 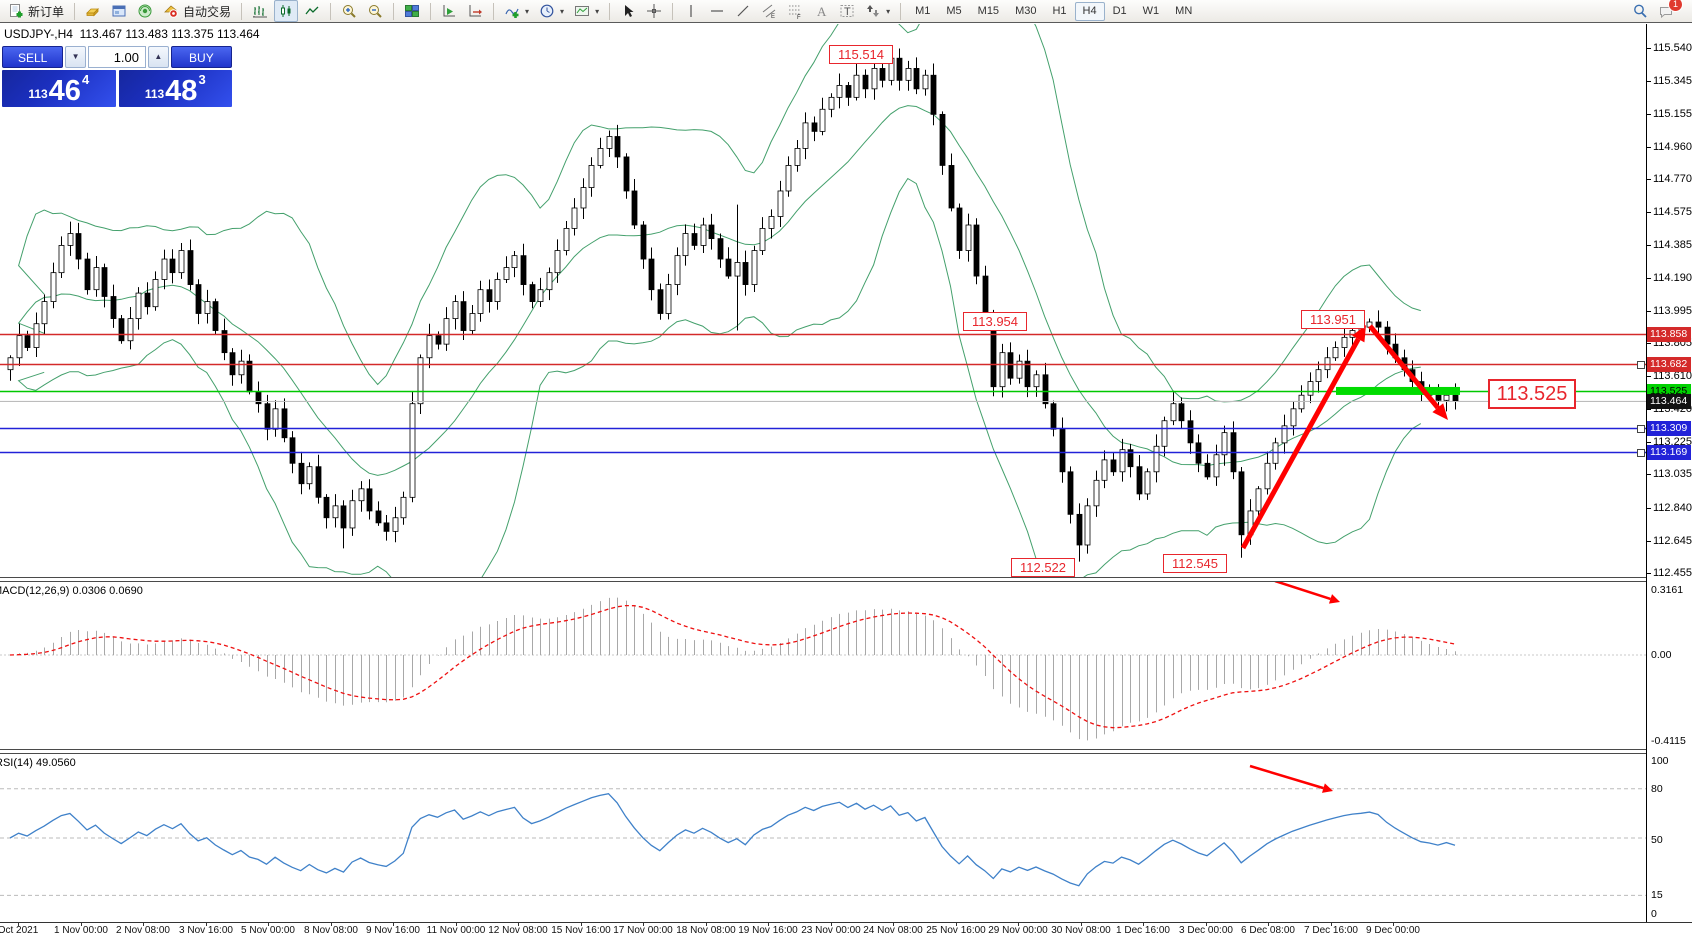 What do you see at coordinates (654, 11) in the screenshot?
I see `crosshair-button` at bounding box center [654, 11].